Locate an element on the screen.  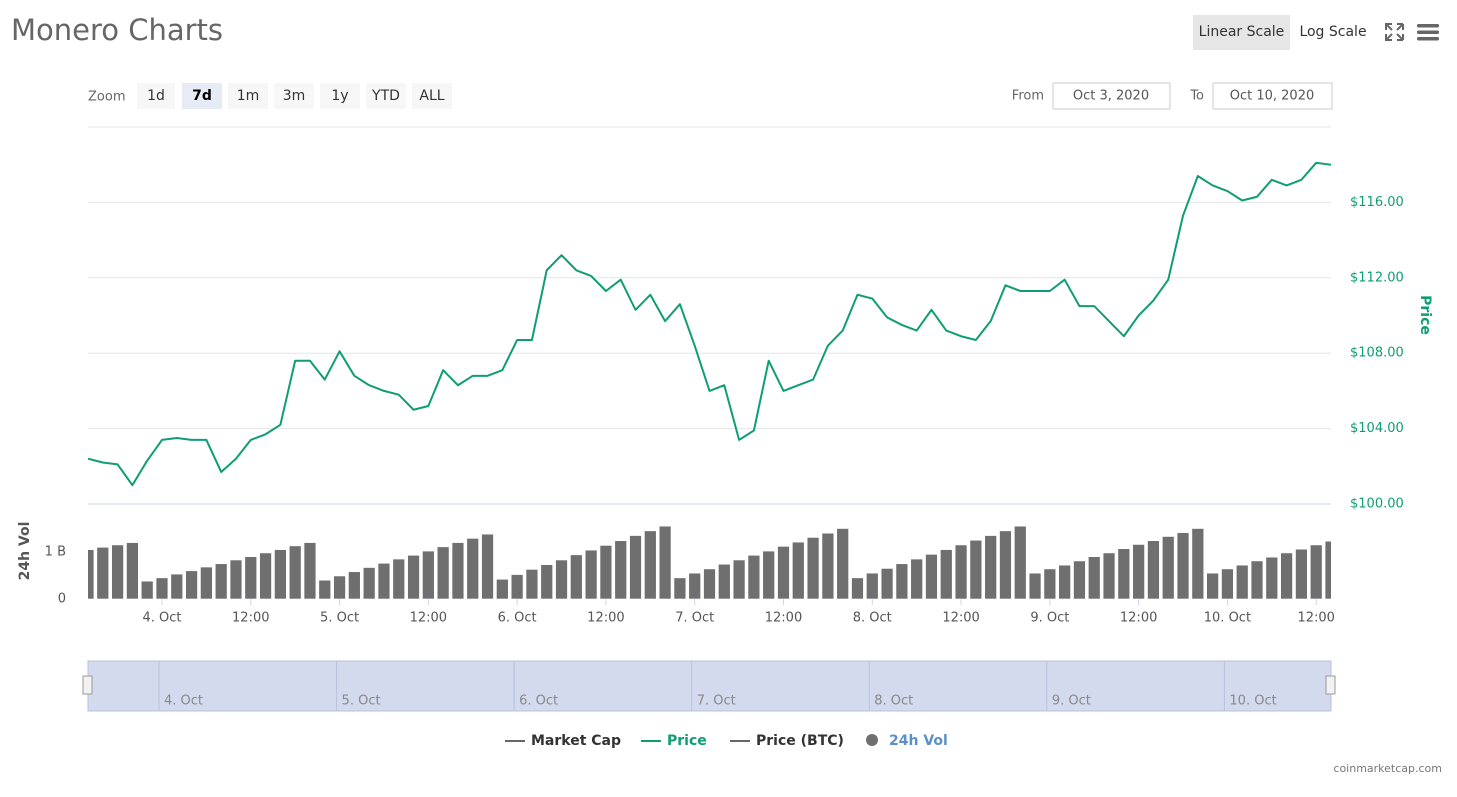
zoom-label: Zoom is located at coordinates (106, 97).